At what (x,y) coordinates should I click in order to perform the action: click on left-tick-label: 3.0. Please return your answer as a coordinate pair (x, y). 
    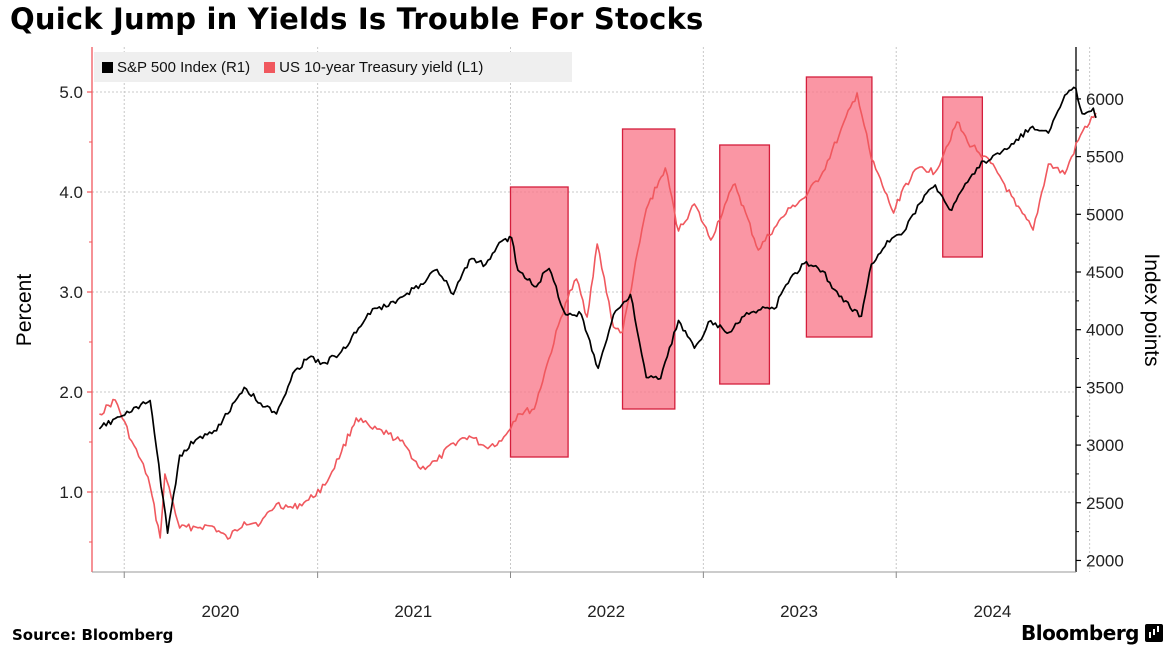
    Looking at the image, I should click on (71, 292).